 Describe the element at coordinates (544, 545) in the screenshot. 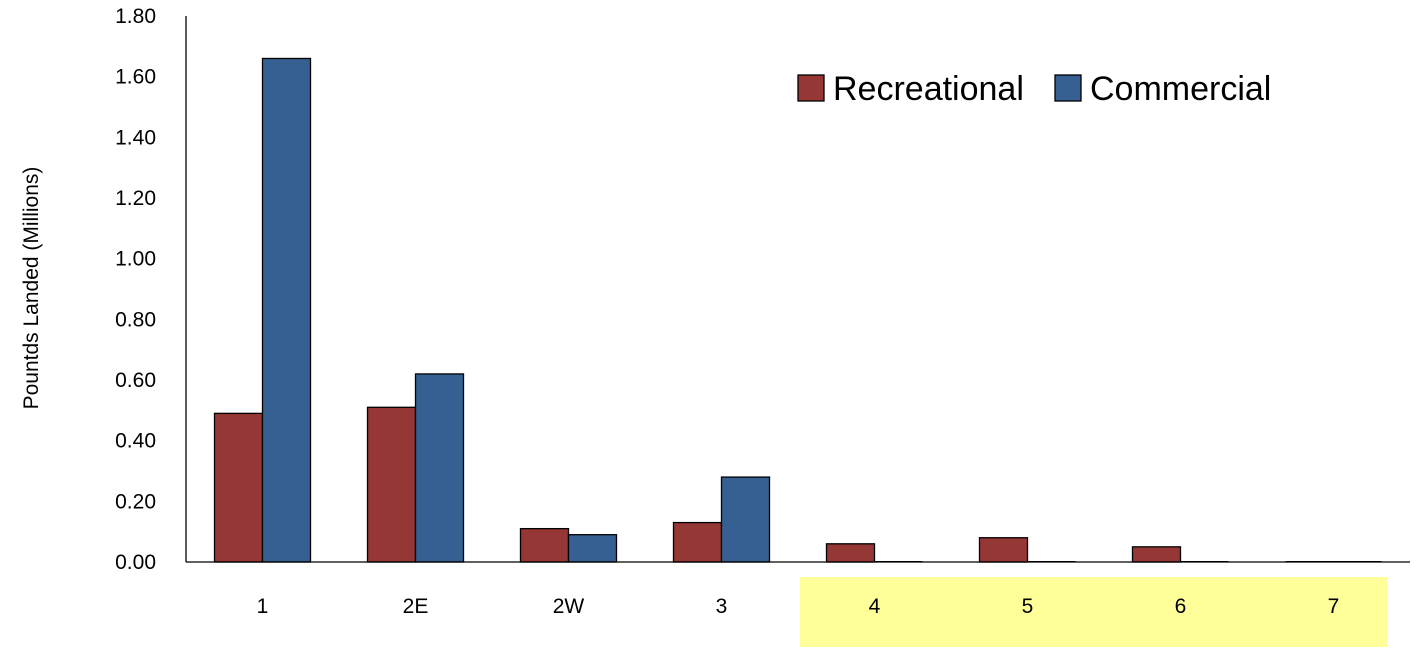

I see `bar-recreational-2w` at that location.